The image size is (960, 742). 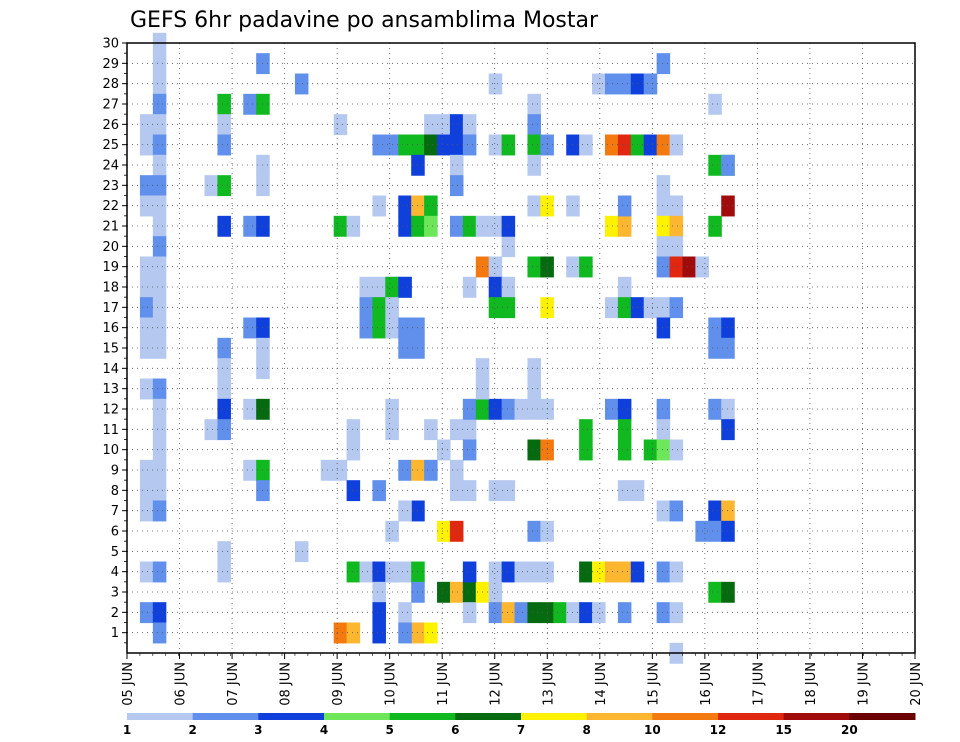 What do you see at coordinates (586, 730) in the screenshot?
I see `legend-label: 8` at bounding box center [586, 730].